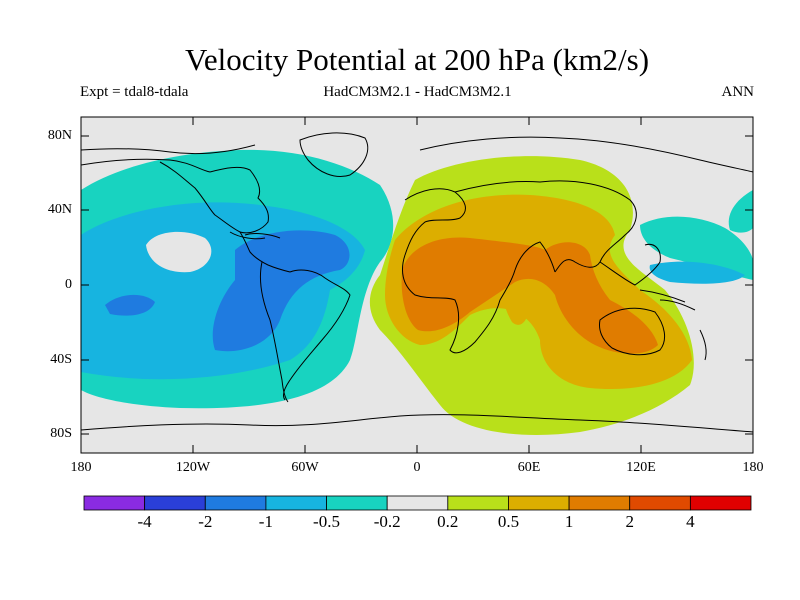 The height and width of the screenshot is (600, 800). What do you see at coordinates (690, 521) in the screenshot?
I see `colorbar-label: 4` at bounding box center [690, 521].